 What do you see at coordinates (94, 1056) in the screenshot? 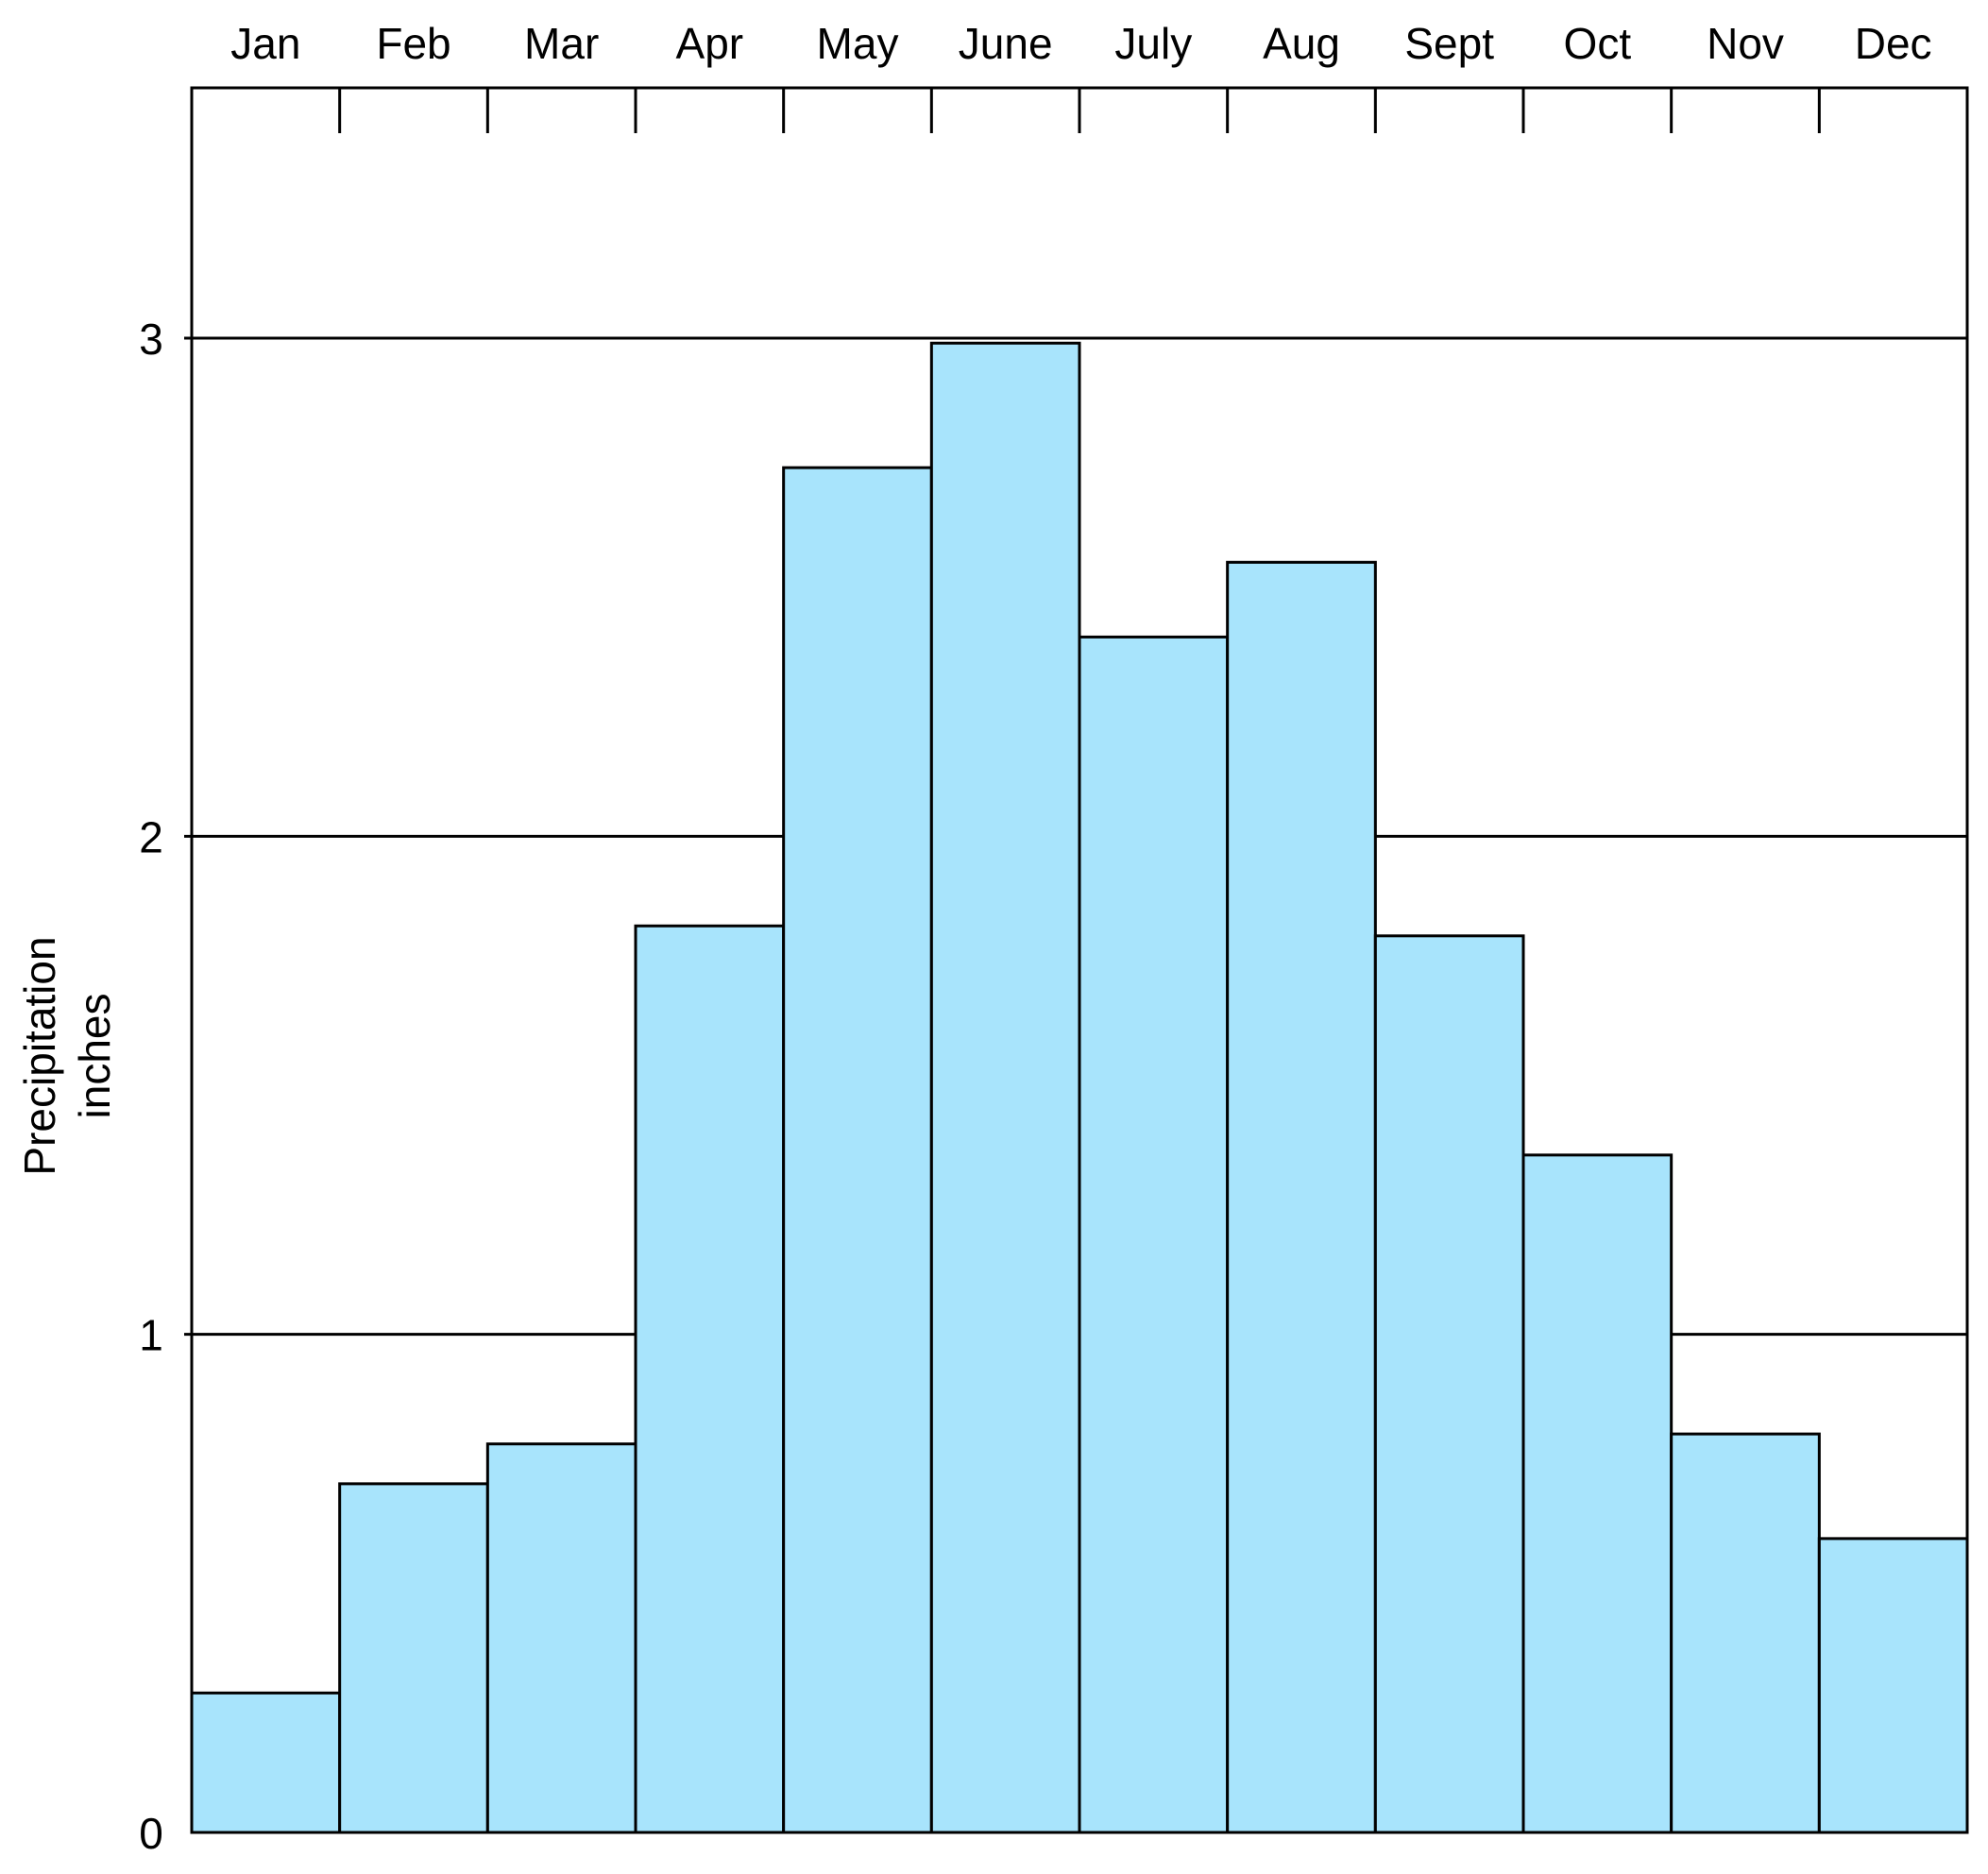
I see `y-axis-title-line: inches` at bounding box center [94, 1056].